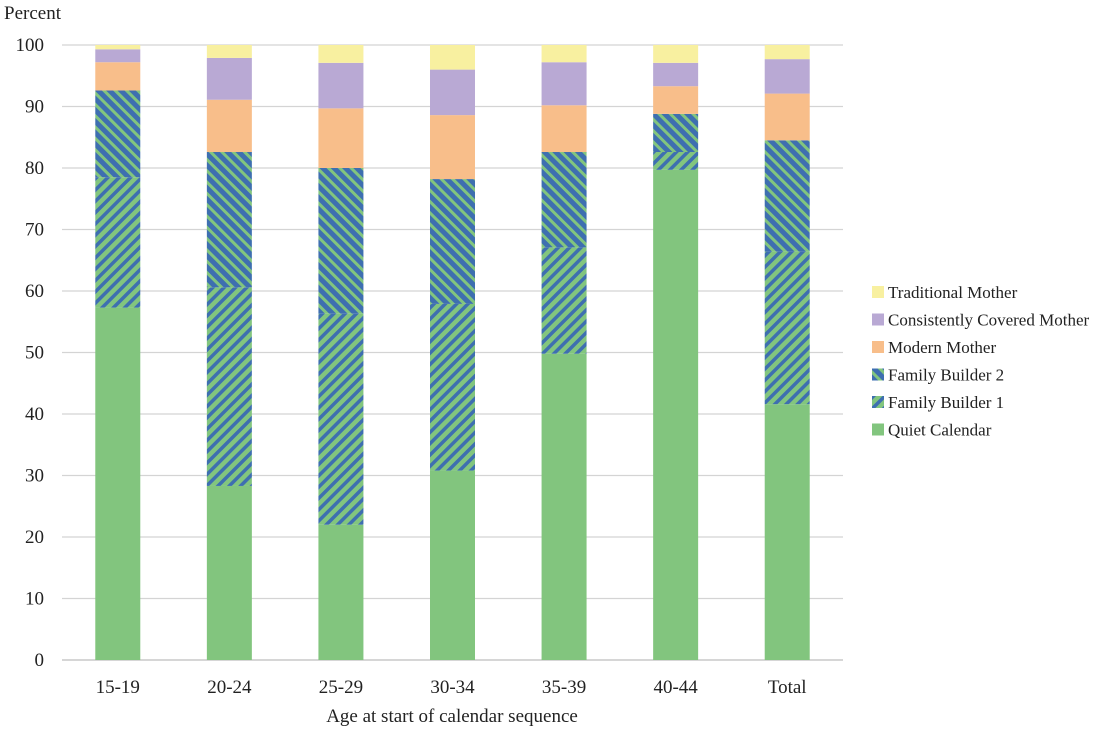 The height and width of the screenshot is (733, 1114). I want to click on legend-swatch-traditional-mother, so click(878, 292).